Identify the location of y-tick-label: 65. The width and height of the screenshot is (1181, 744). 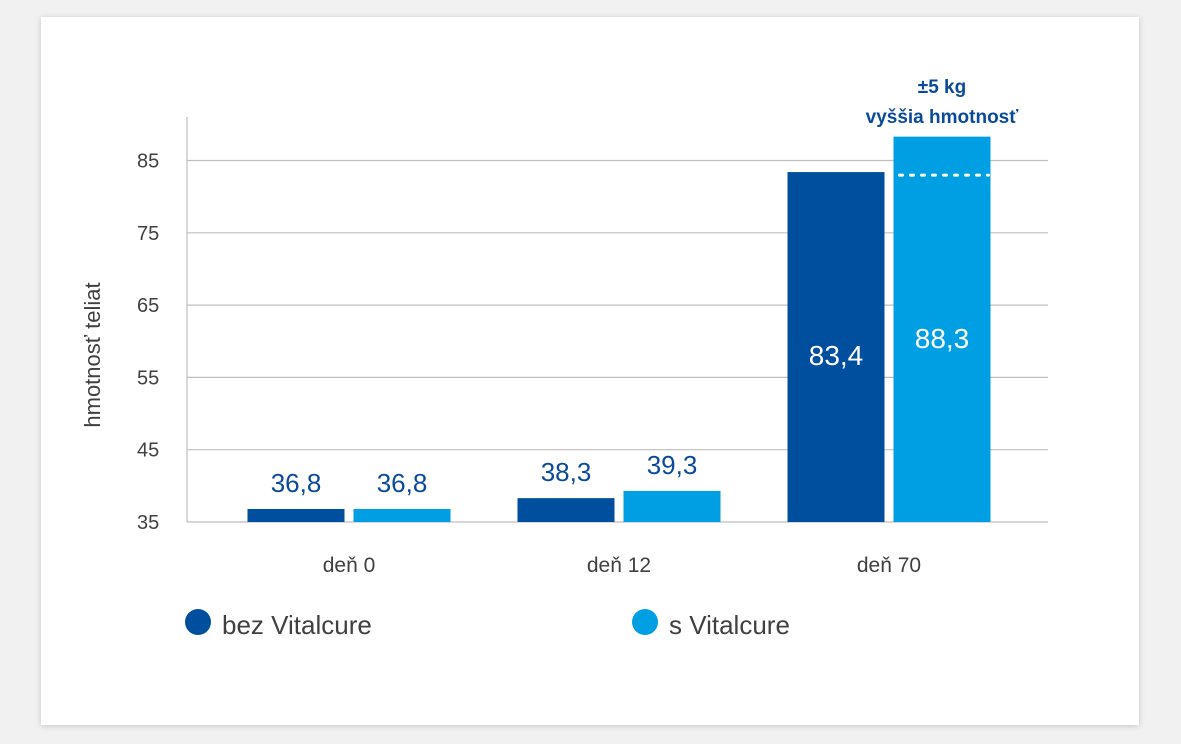
(148, 306).